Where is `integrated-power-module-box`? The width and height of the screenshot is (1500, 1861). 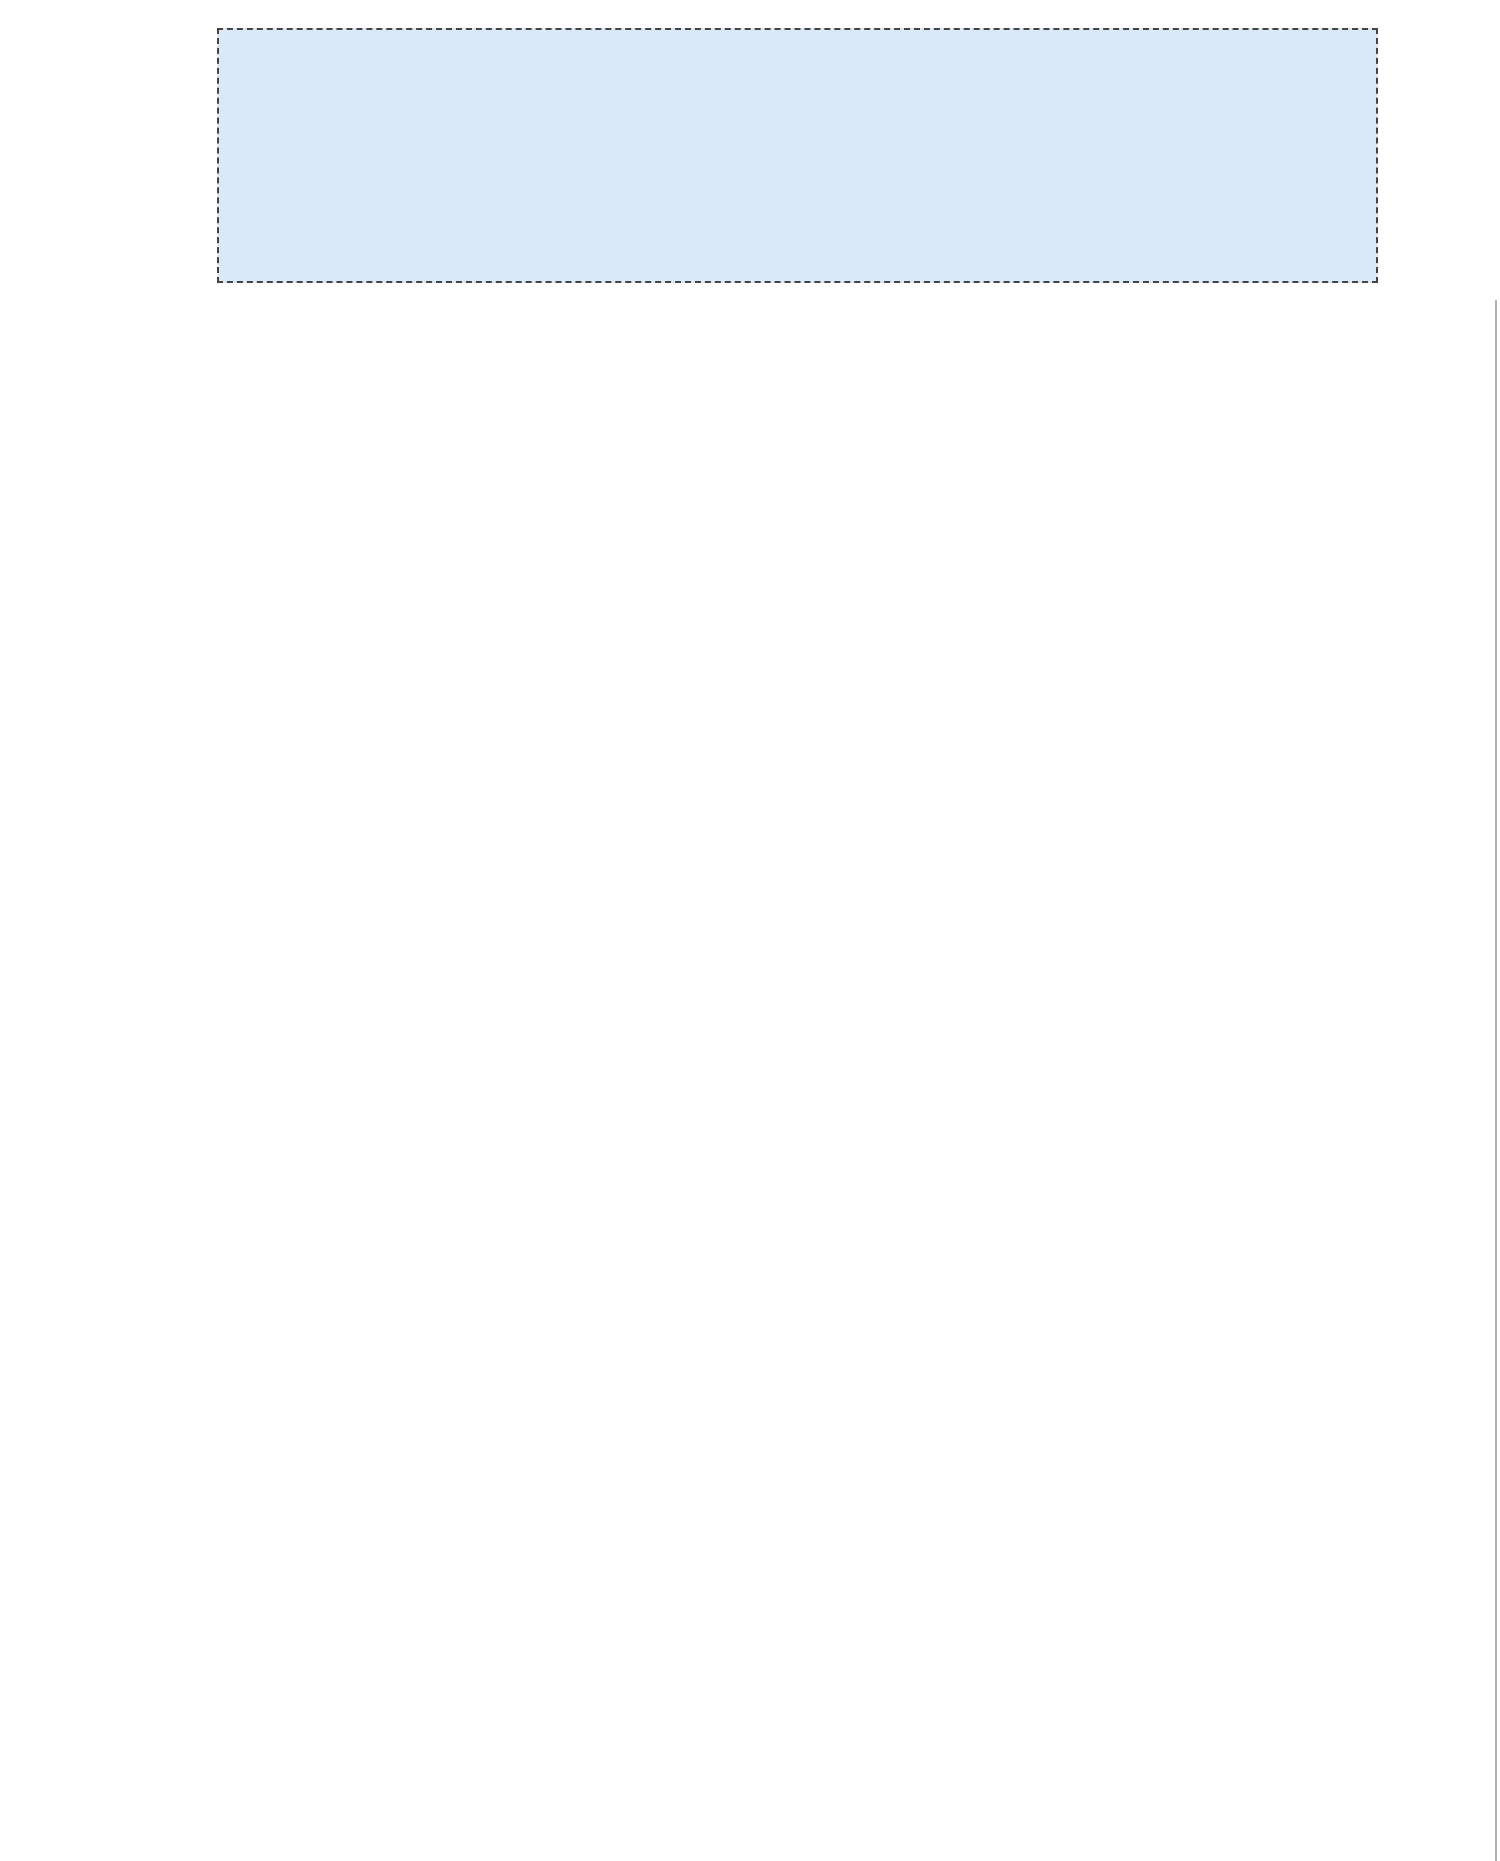 integrated-power-module-box is located at coordinates (797, 155).